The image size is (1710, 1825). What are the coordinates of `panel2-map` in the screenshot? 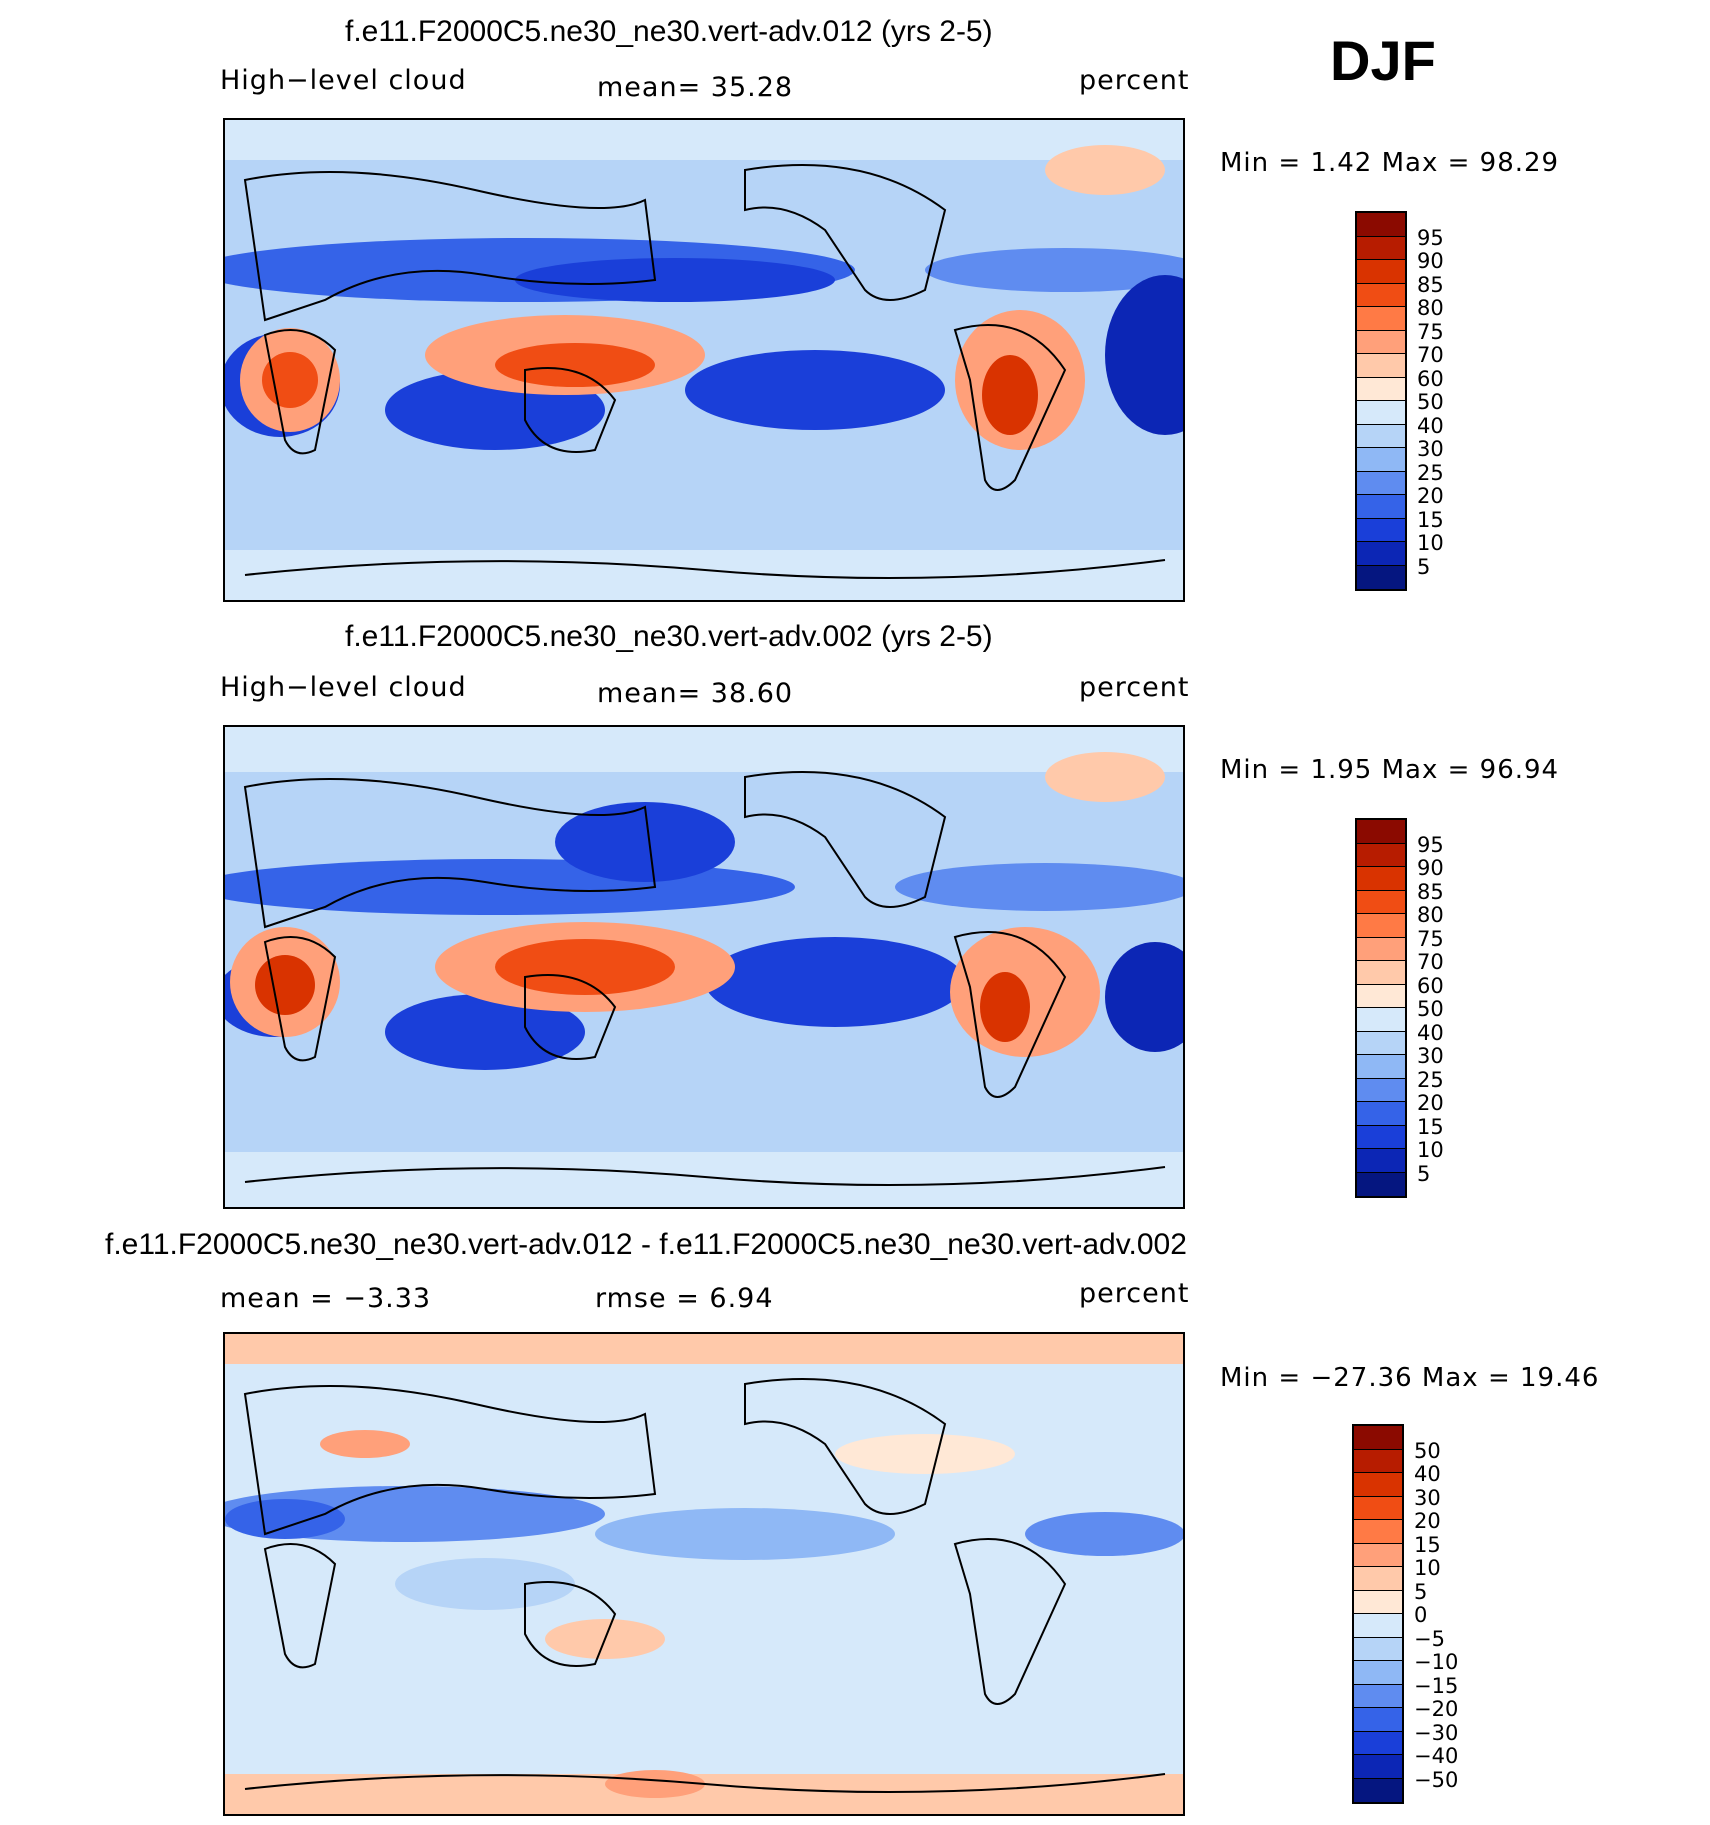 It's located at (704, 967).